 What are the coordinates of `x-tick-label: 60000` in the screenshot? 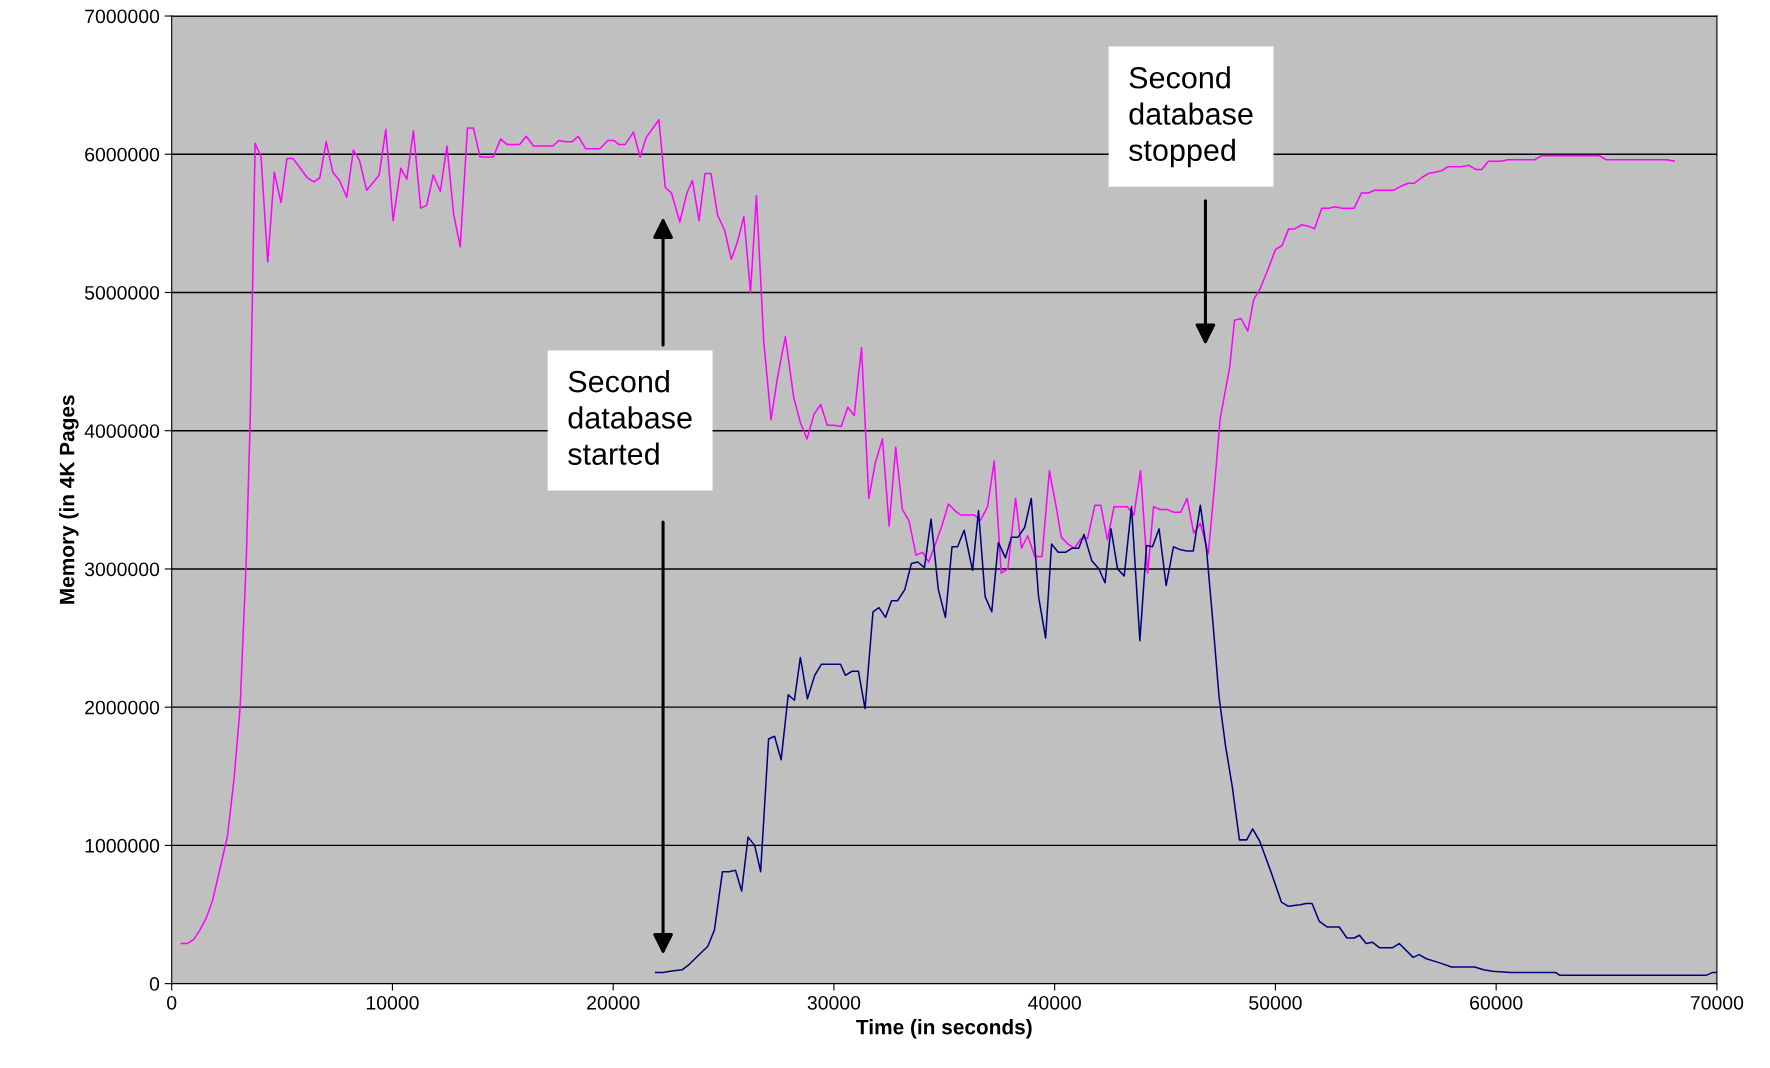 It's located at (1496, 1002).